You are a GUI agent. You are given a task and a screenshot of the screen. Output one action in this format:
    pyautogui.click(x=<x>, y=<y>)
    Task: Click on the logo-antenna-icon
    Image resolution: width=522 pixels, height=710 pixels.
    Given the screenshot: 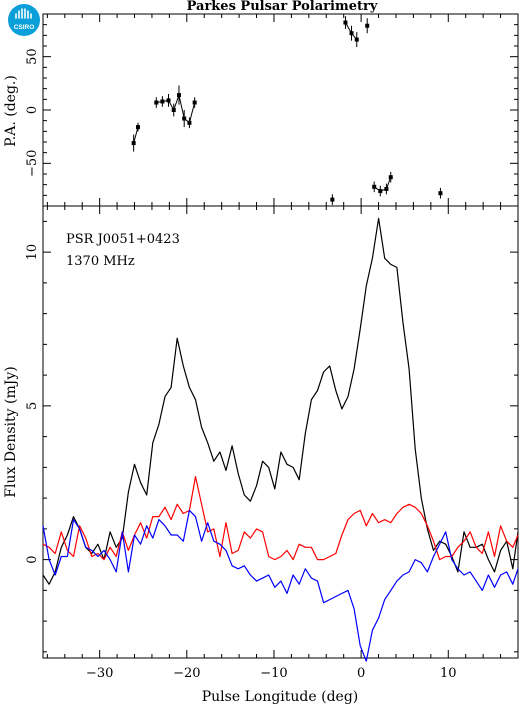 What is the action you would take?
    pyautogui.click(x=23, y=13)
    